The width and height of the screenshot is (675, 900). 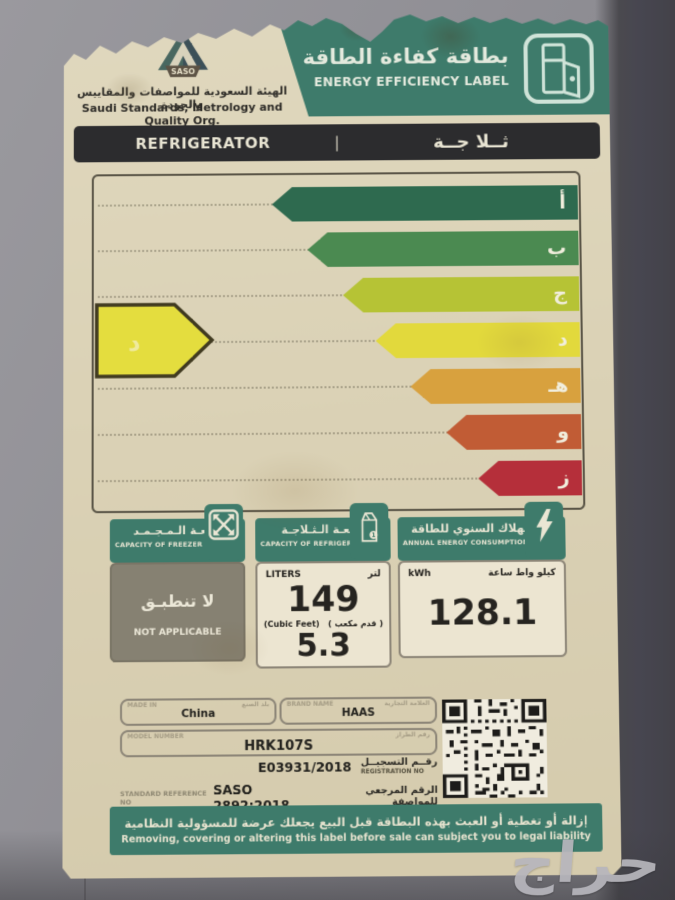 What do you see at coordinates (513, 432) in the screenshot?
I see `scale-arrow-f: و` at bounding box center [513, 432].